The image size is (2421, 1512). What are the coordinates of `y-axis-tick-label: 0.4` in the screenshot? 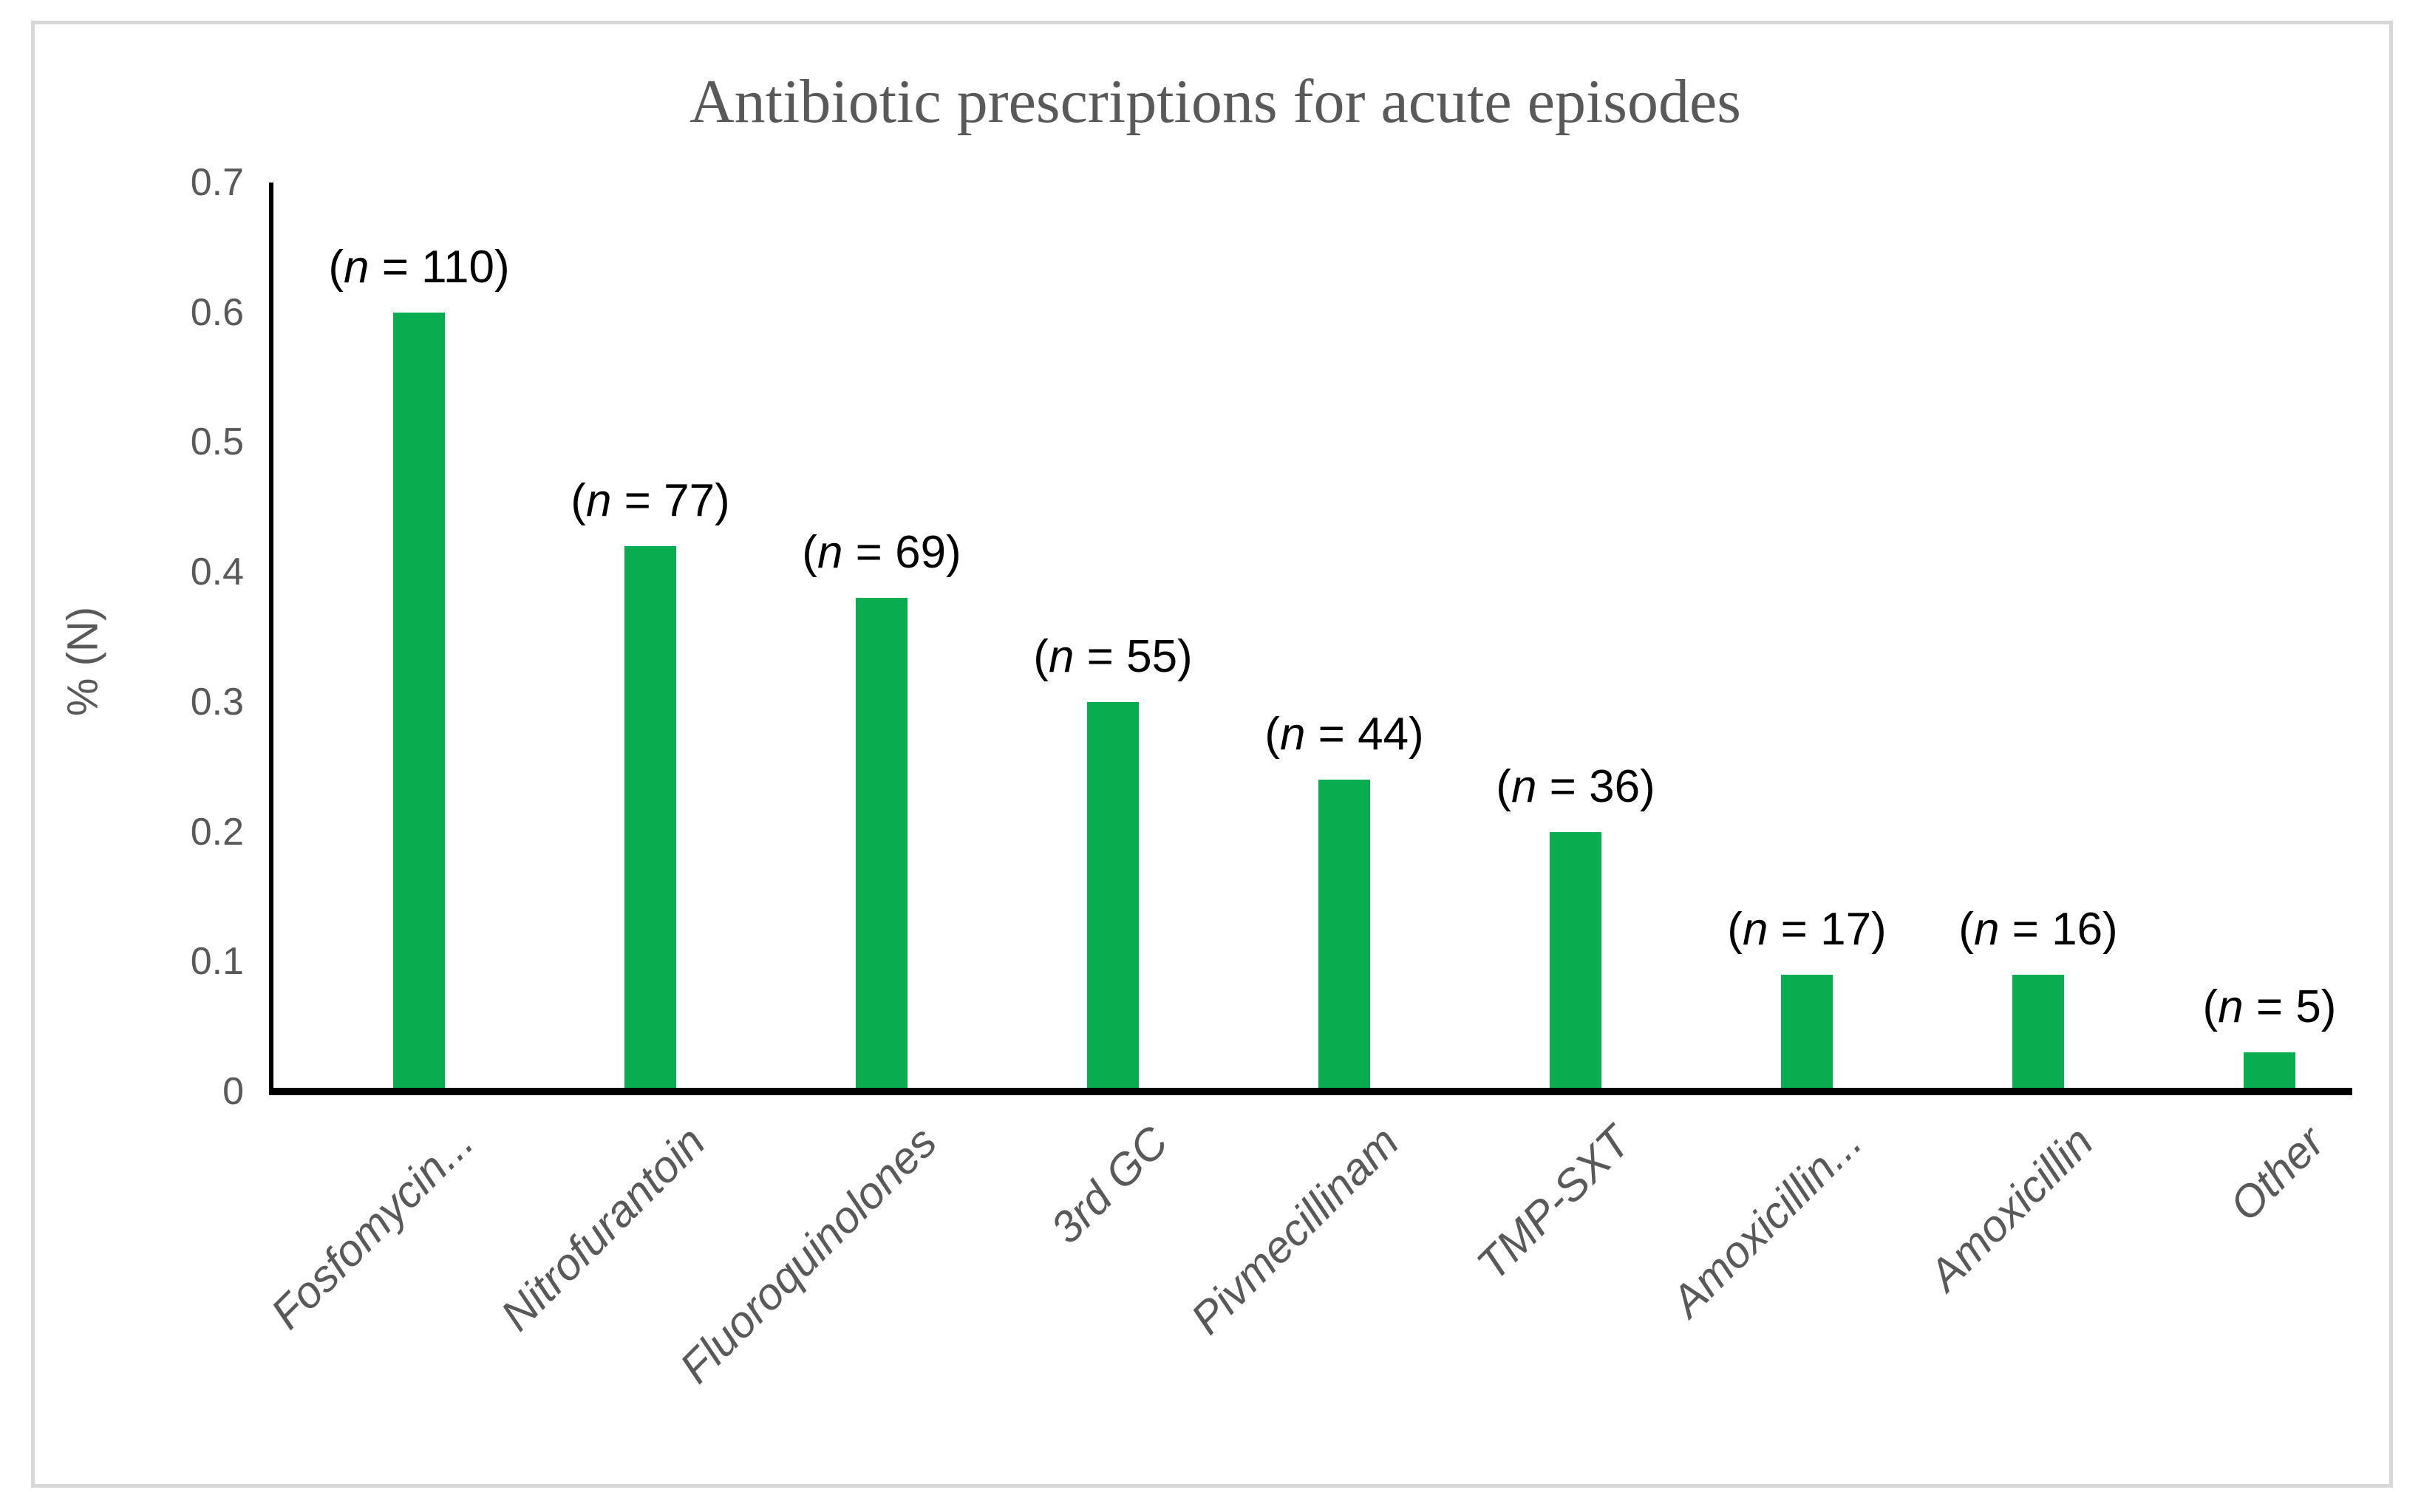 It's located at (217, 572).